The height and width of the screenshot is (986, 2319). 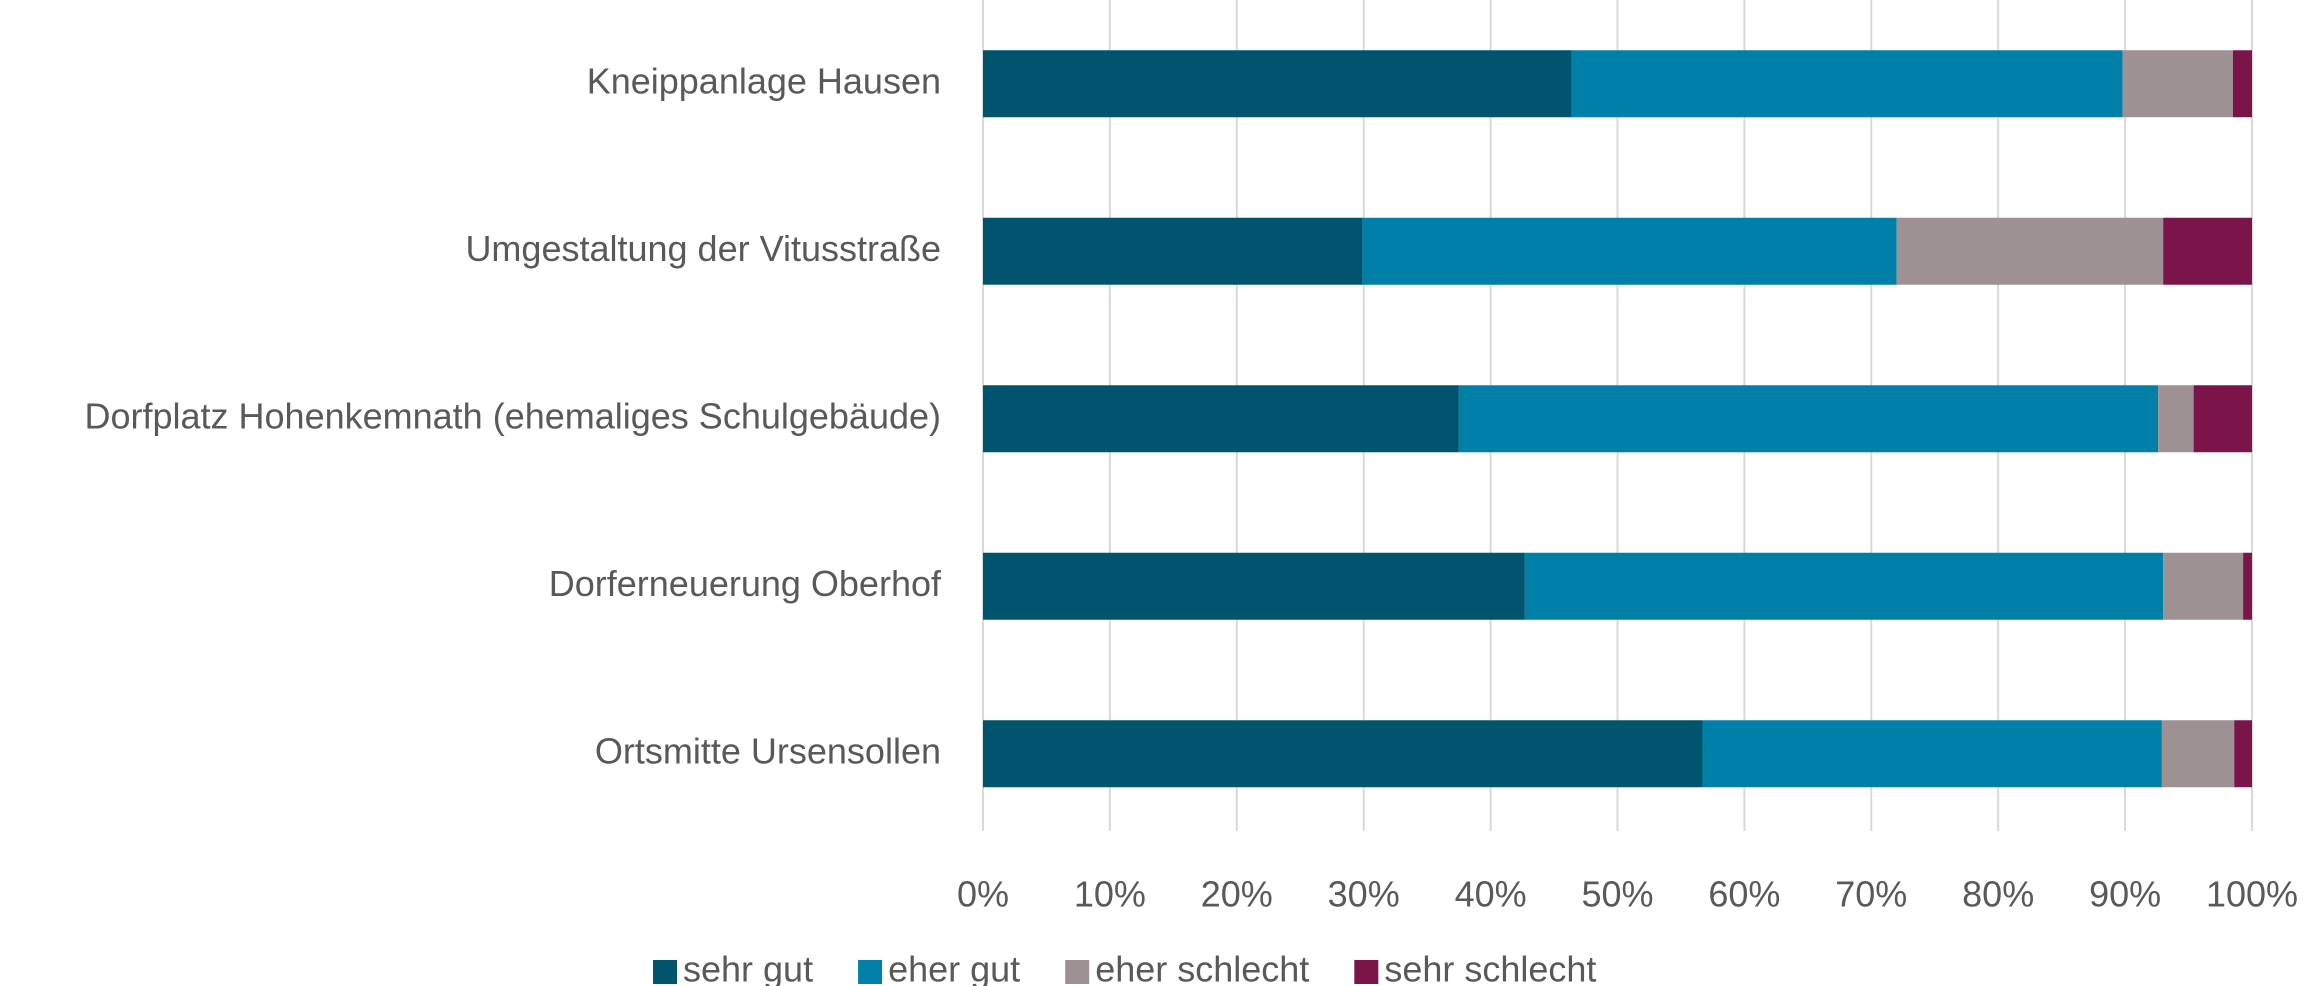 What do you see at coordinates (1364, 894) in the screenshot?
I see `x-tick-label: 30%` at bounding box center [1364, 894].